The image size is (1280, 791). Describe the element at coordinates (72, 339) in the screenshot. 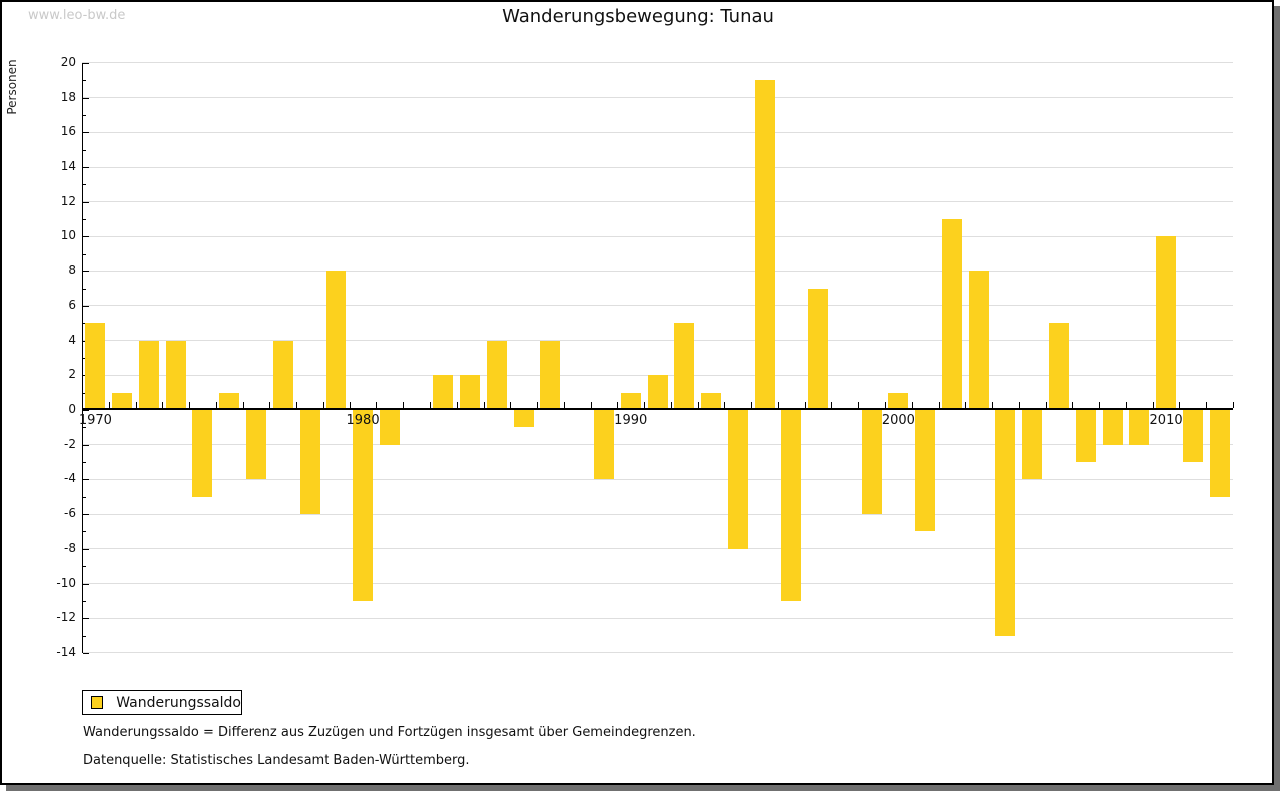

I see `y-tick-label: 4` at that location.